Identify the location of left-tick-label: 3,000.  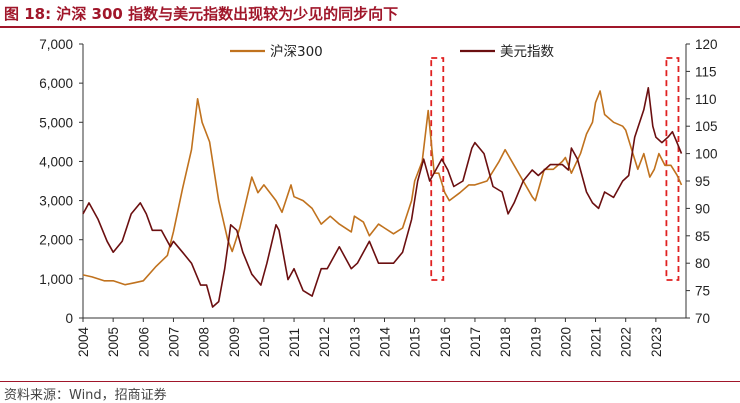
(56, 201).